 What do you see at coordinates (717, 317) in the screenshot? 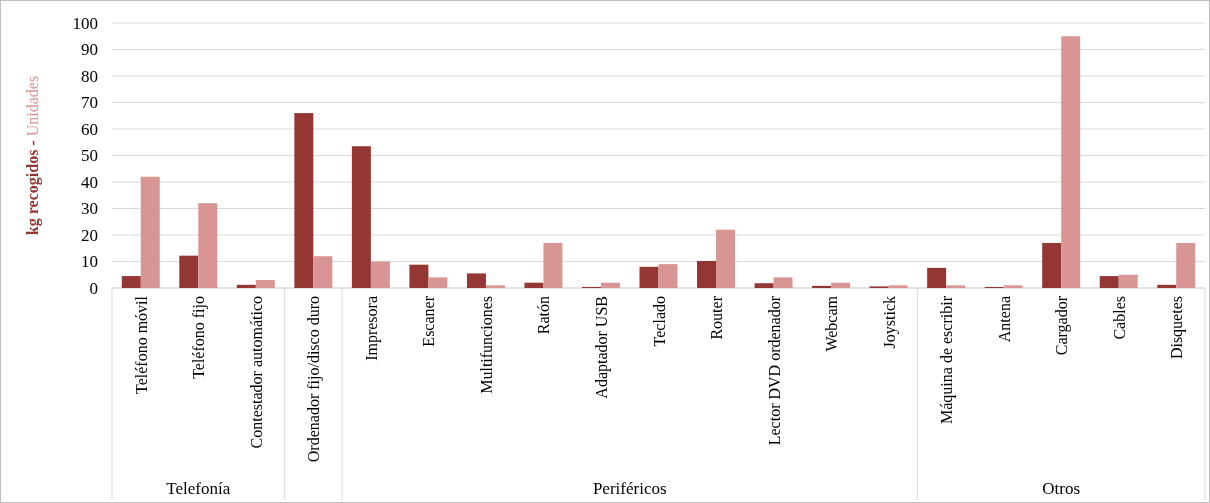
I see `x-tick-label: Router` at bounding box center [717, 317].